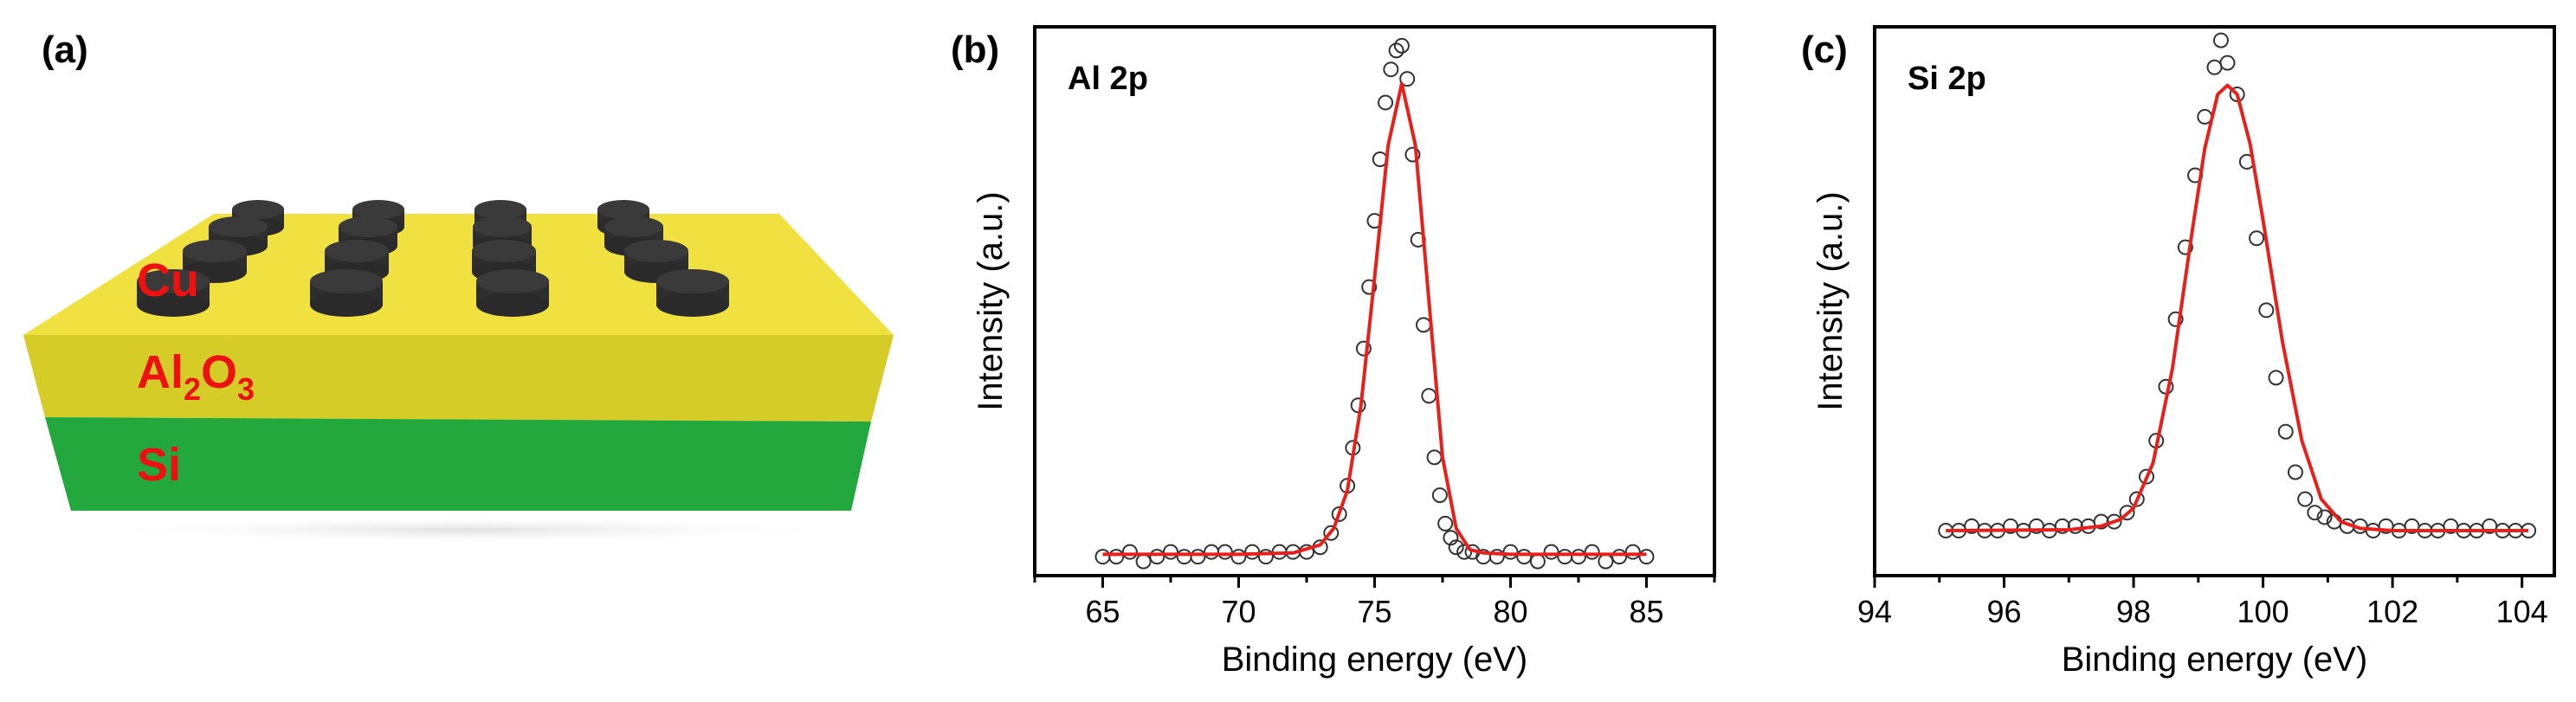  Describe the element at coordinates (2133, 612) in the screenshot. I see `x-tick-label: 98` at that location.